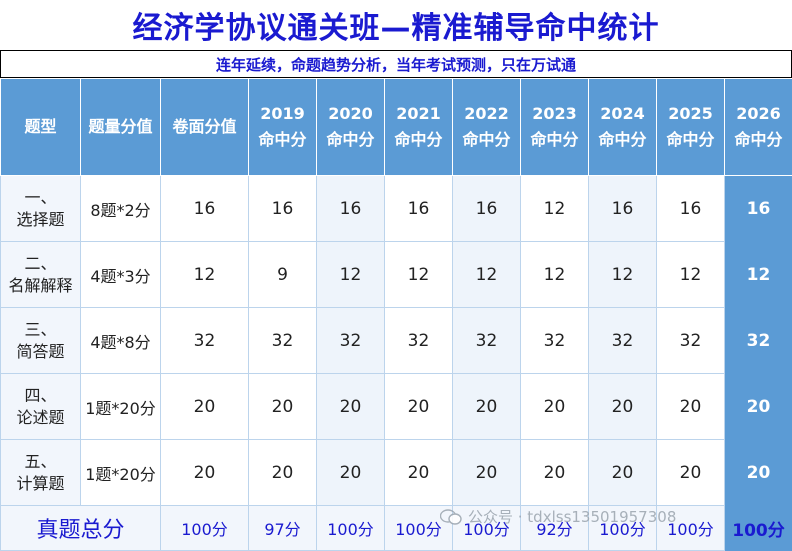 The height and width of the screenshot is (551, 792). Describe the element at coordinates (572, 516) in the screenshot. I see `watermark-text: 公众号 · tdxlss13501957308` at that location.